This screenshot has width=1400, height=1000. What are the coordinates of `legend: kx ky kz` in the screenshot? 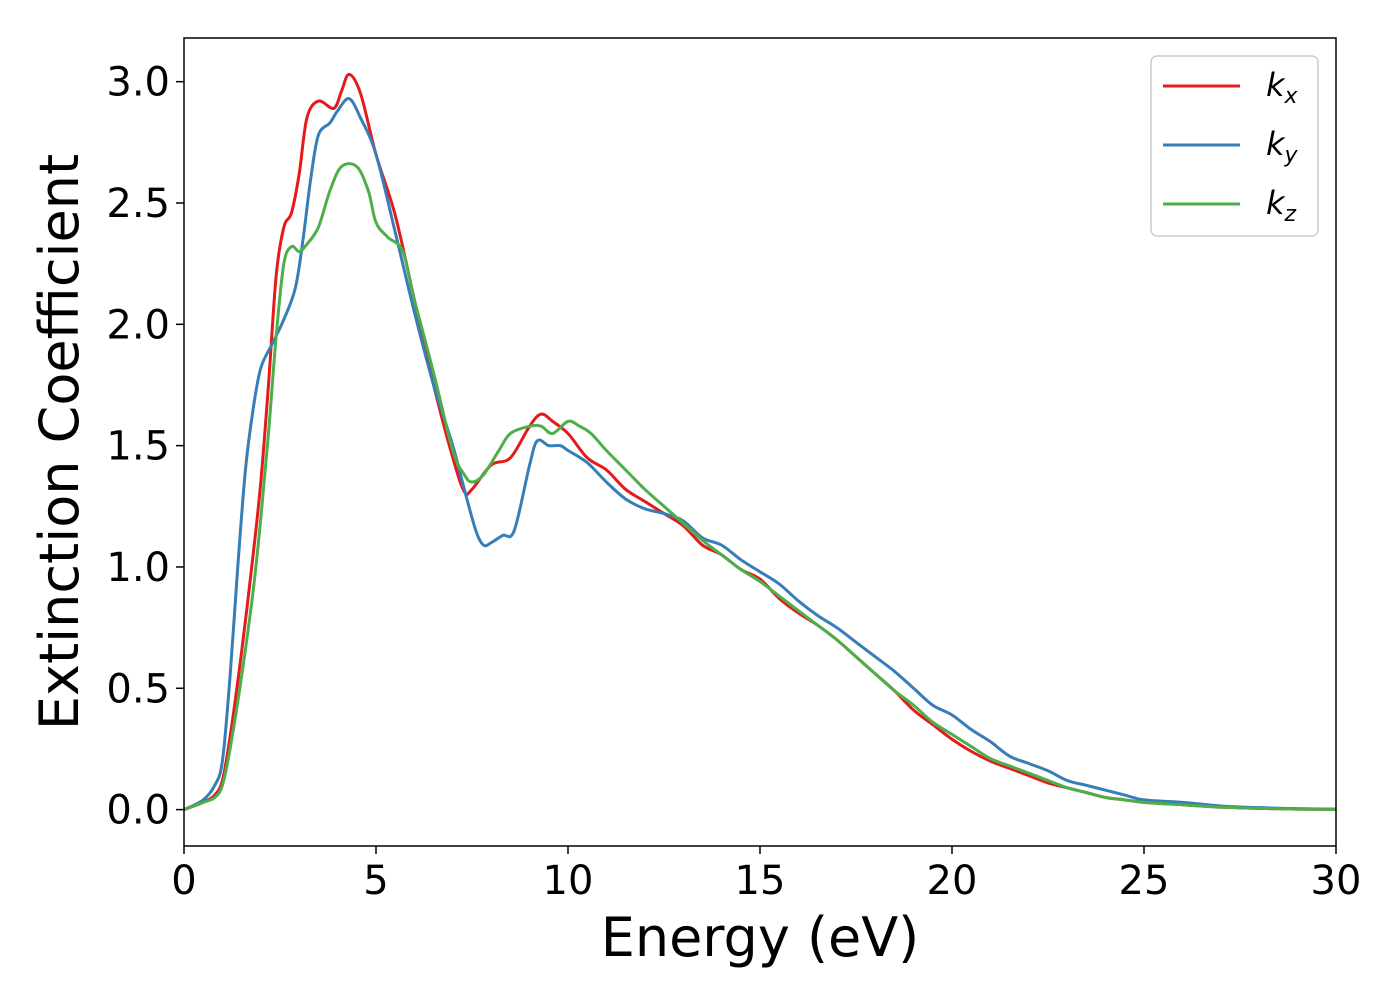 It's located at (1234, 146).